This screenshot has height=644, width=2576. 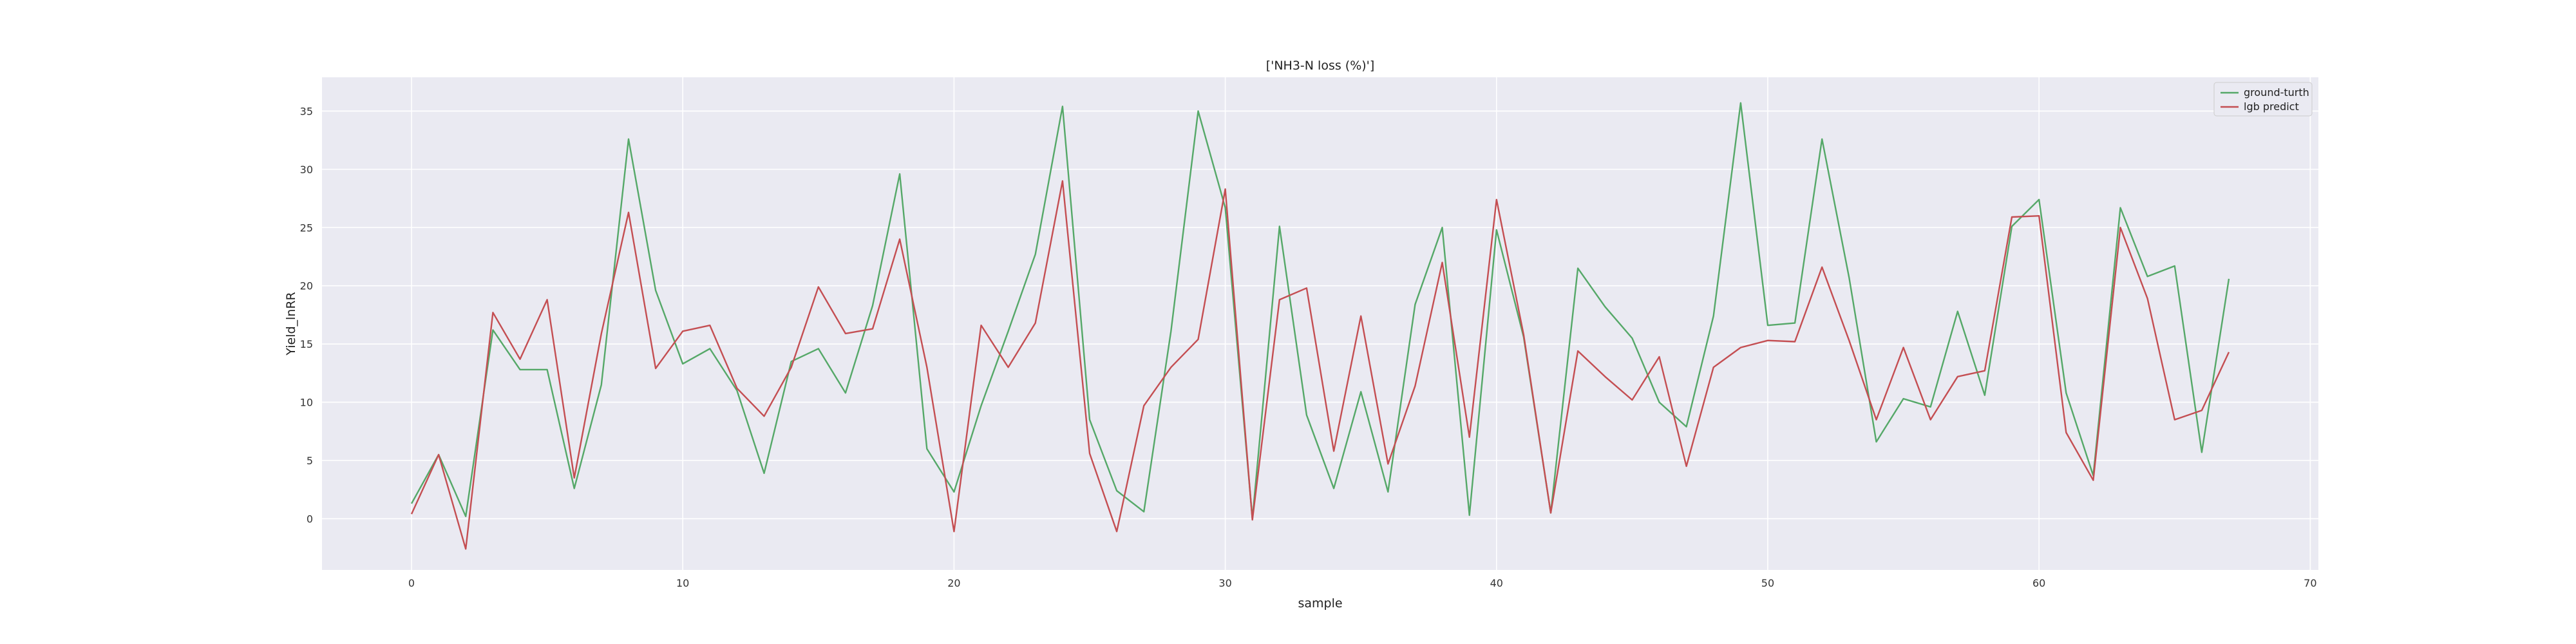 What do you see at coordinates (306, 228) in the screenshot?
I see `y-tick-label: 25` at bounding box center [306, 228].